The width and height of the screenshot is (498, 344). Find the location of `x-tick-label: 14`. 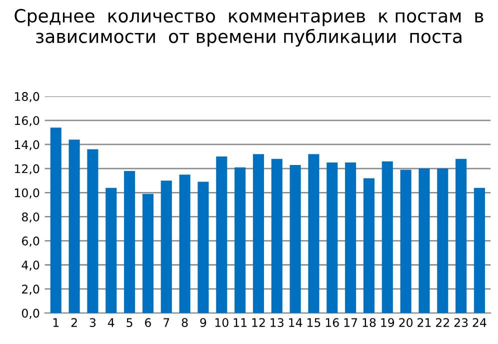

x-tick-label: 14 is located at coordinates (295, 322).